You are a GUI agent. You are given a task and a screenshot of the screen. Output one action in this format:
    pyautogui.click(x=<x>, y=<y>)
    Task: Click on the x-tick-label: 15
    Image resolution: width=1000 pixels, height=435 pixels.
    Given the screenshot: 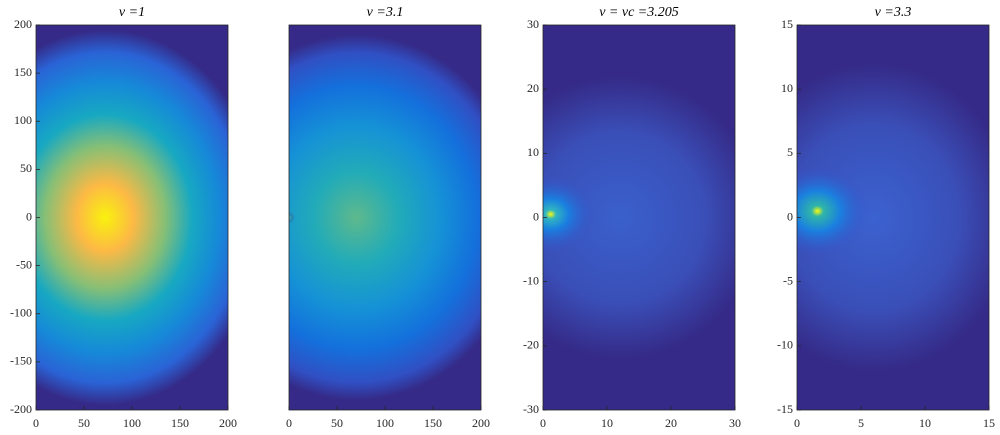 What is the action you would take?
    pyautogui.click(x=989, y=423)
    